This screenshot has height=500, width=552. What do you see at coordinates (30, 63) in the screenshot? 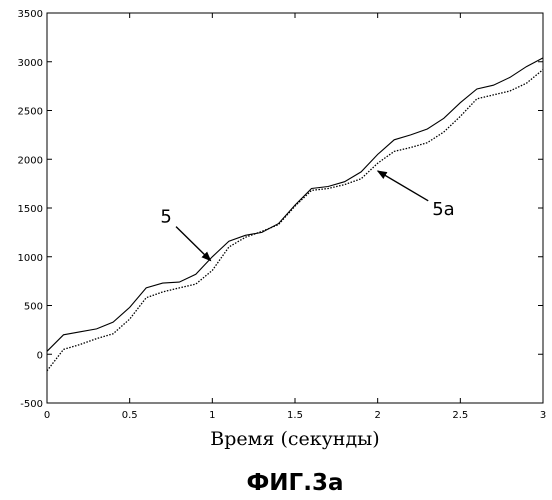
I see `y-tick-label: 3000` at bounding box center [30, 63].